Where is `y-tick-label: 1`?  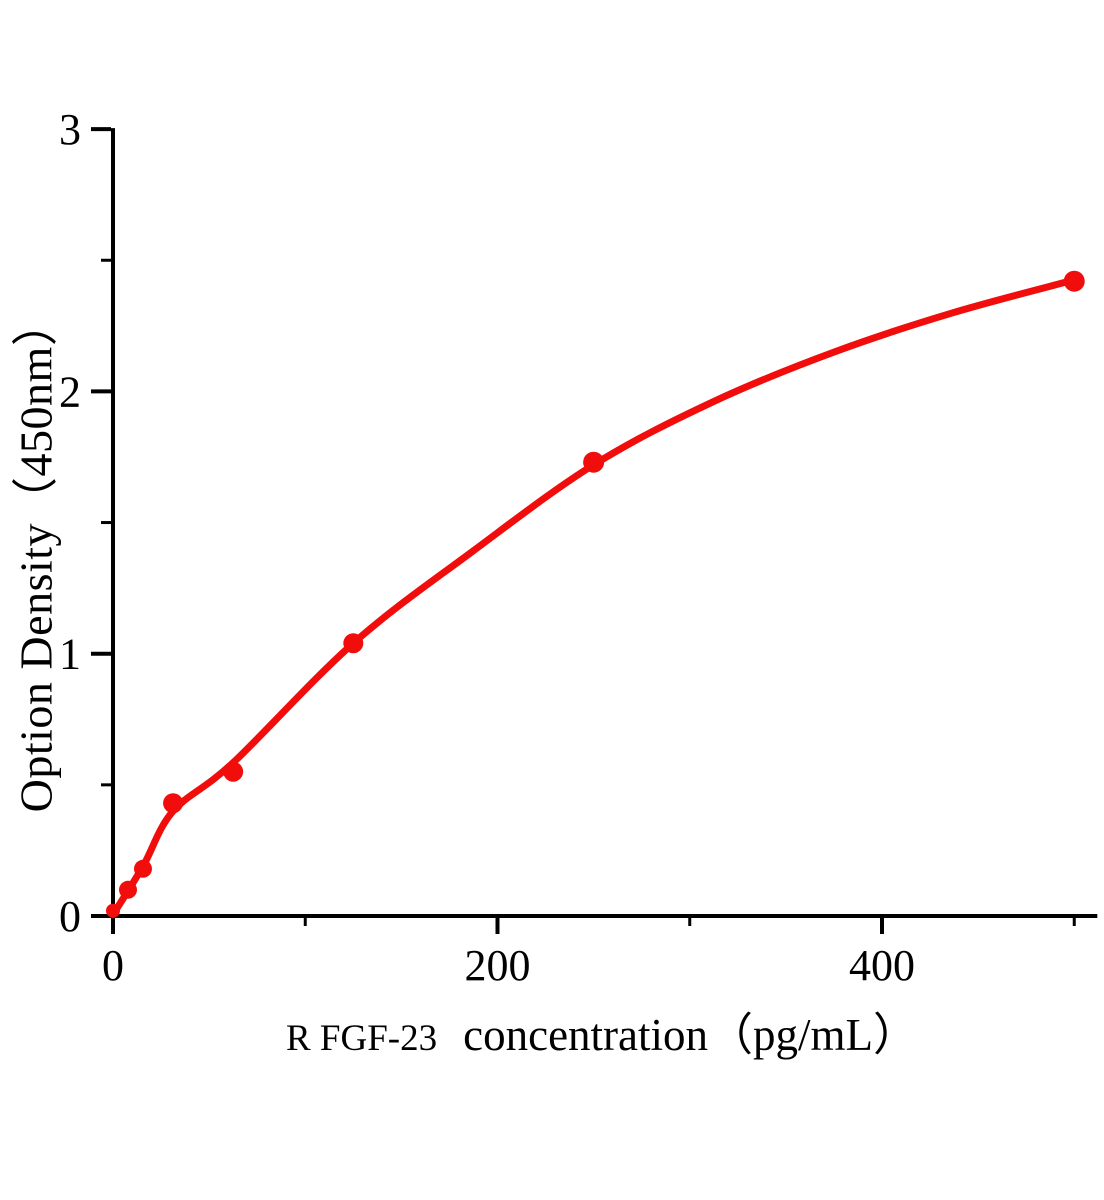
y-tick-label: 1 is located at coordinates (70, 654).